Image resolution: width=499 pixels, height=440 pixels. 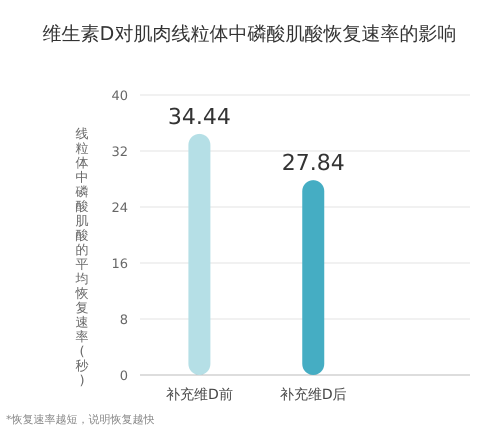 I want to click on chart-title: 维生素D对肌肉线粒体中磷酸肌酸恢复速率的影响, so click(x=249, y=34).